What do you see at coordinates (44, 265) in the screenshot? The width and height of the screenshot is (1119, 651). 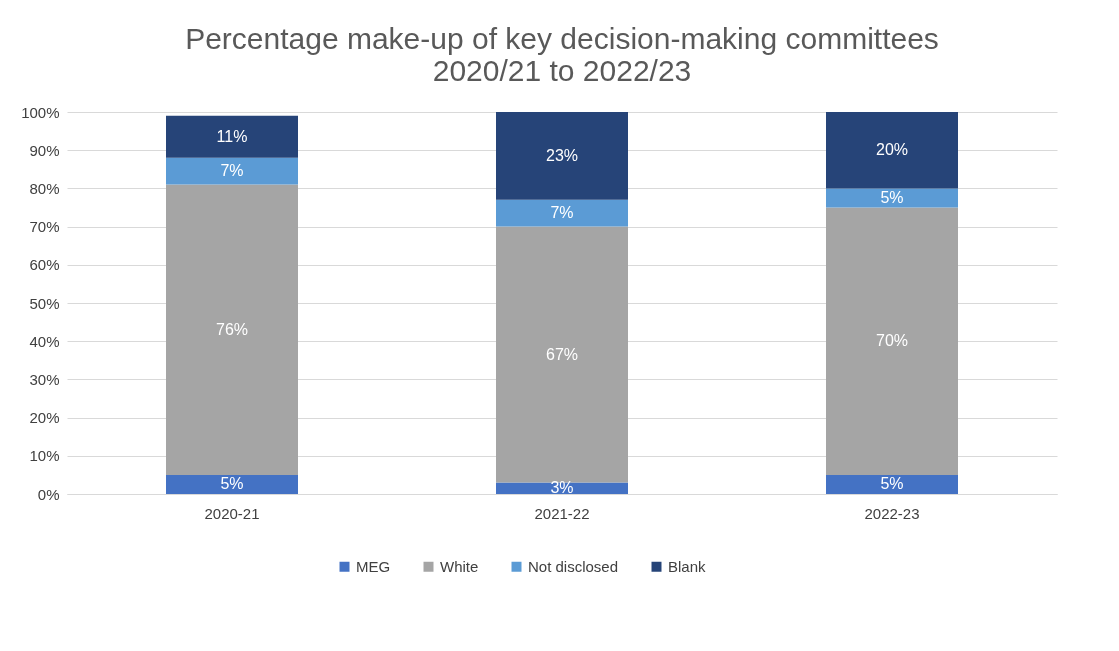 I see `y-tick-label: 60%` at bounding box center [44, 265].